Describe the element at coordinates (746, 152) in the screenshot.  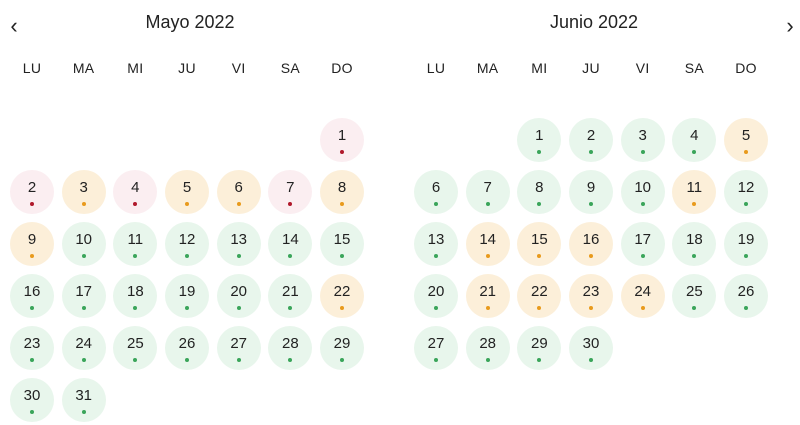
I see `availability-dot-orange` at that location.